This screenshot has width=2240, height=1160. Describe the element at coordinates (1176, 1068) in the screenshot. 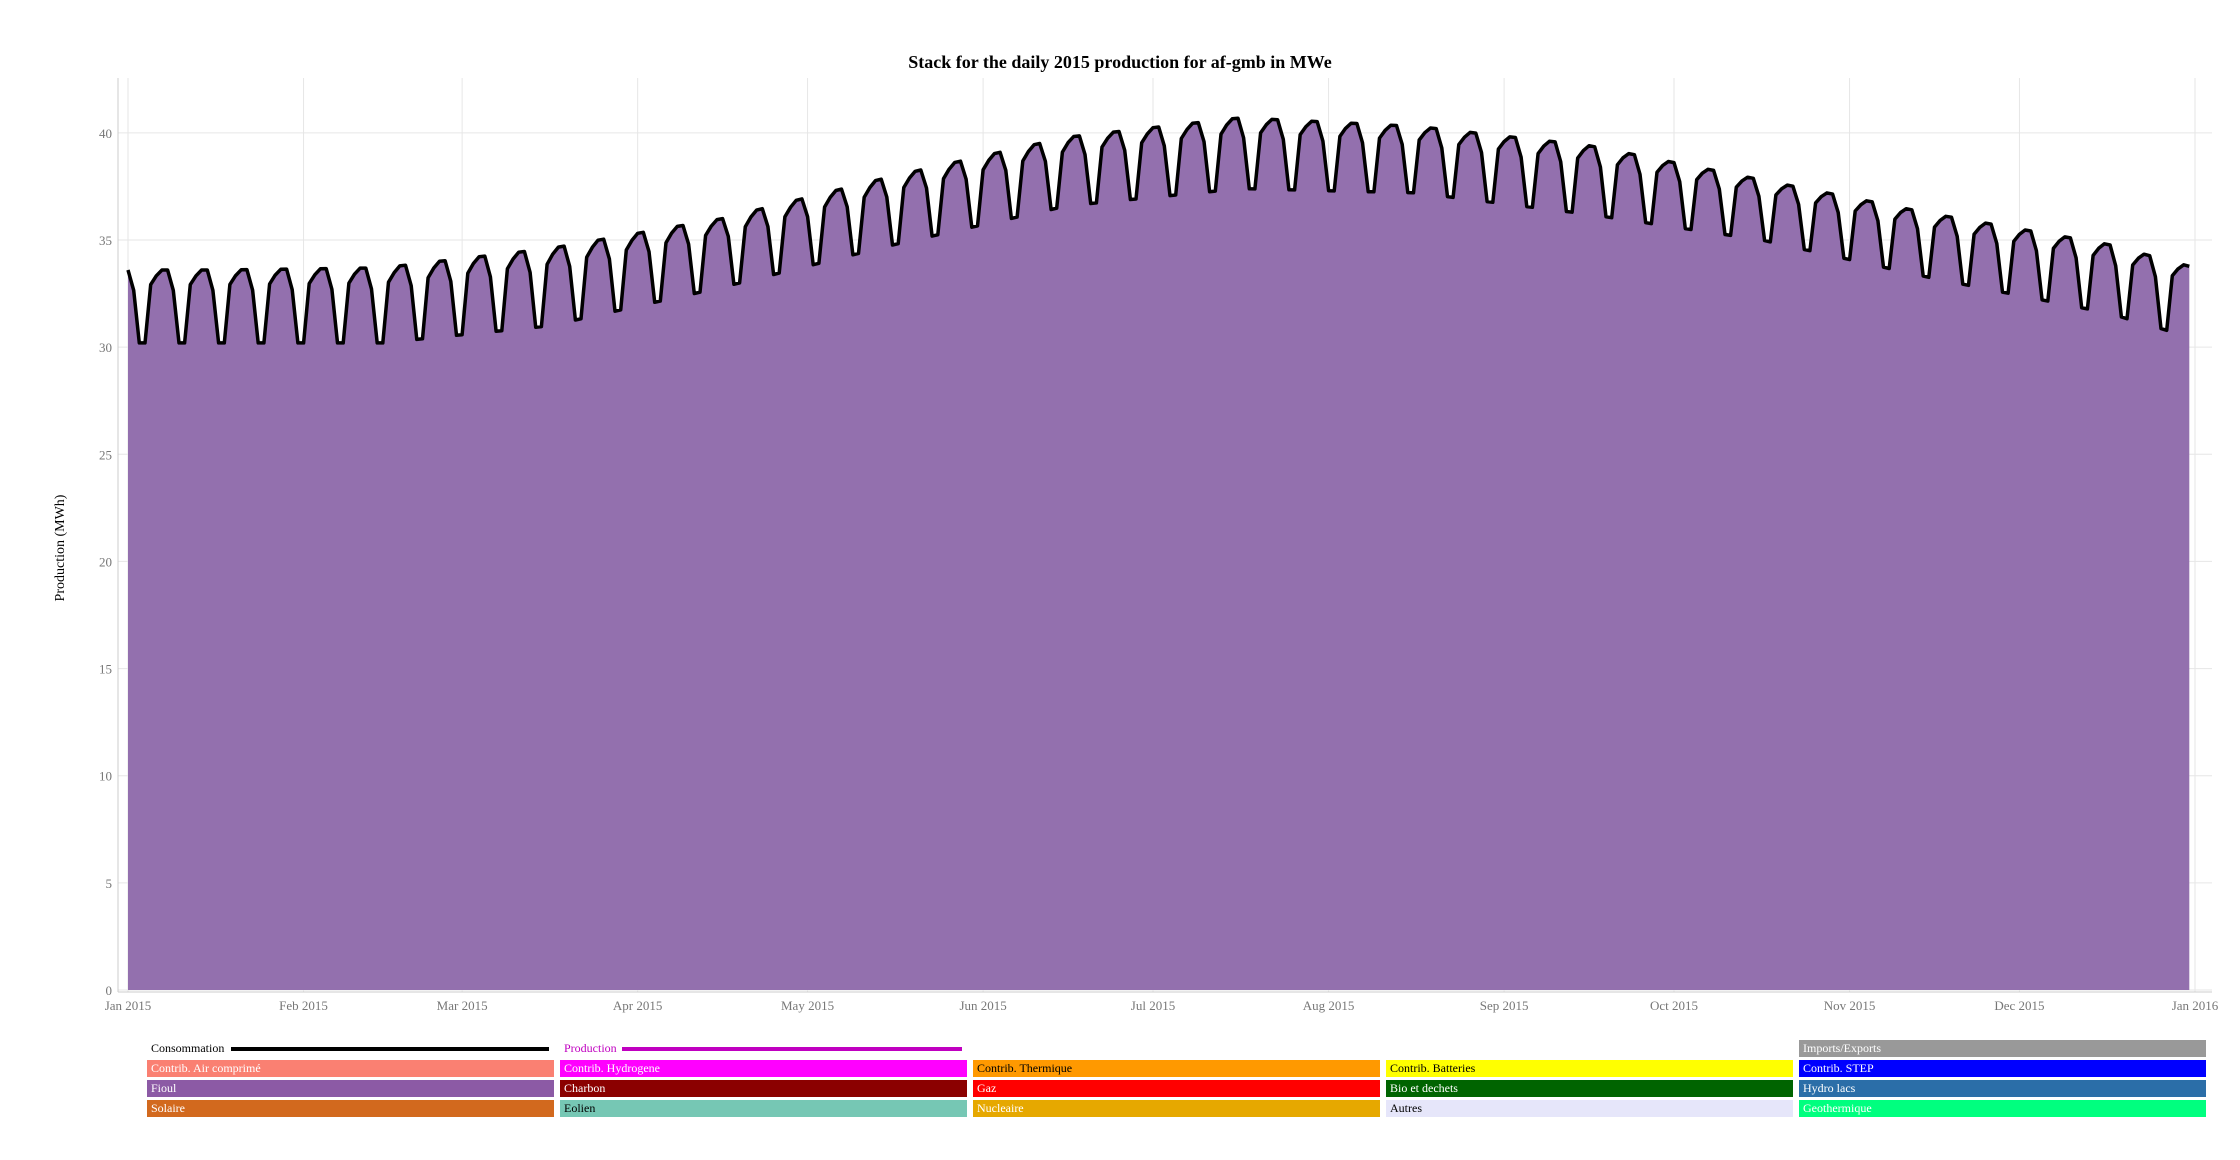

I see `legend-item: Contrib. Thermique` at that location.